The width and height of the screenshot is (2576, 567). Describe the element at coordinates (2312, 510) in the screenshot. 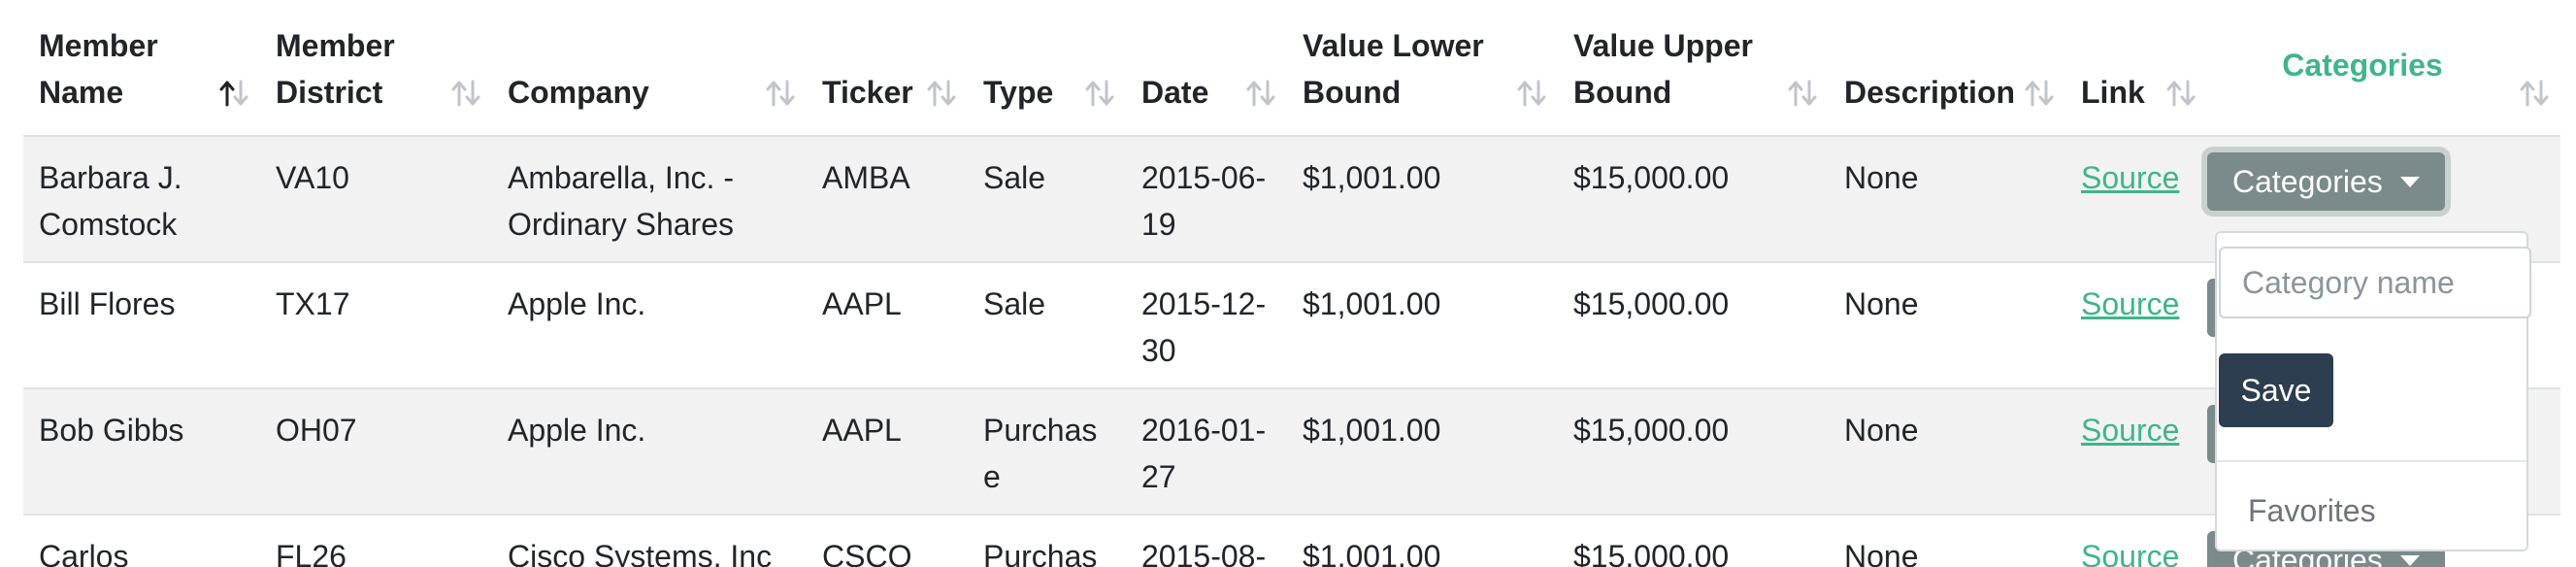

I see `category-item-favorites: Favorites` at that location.